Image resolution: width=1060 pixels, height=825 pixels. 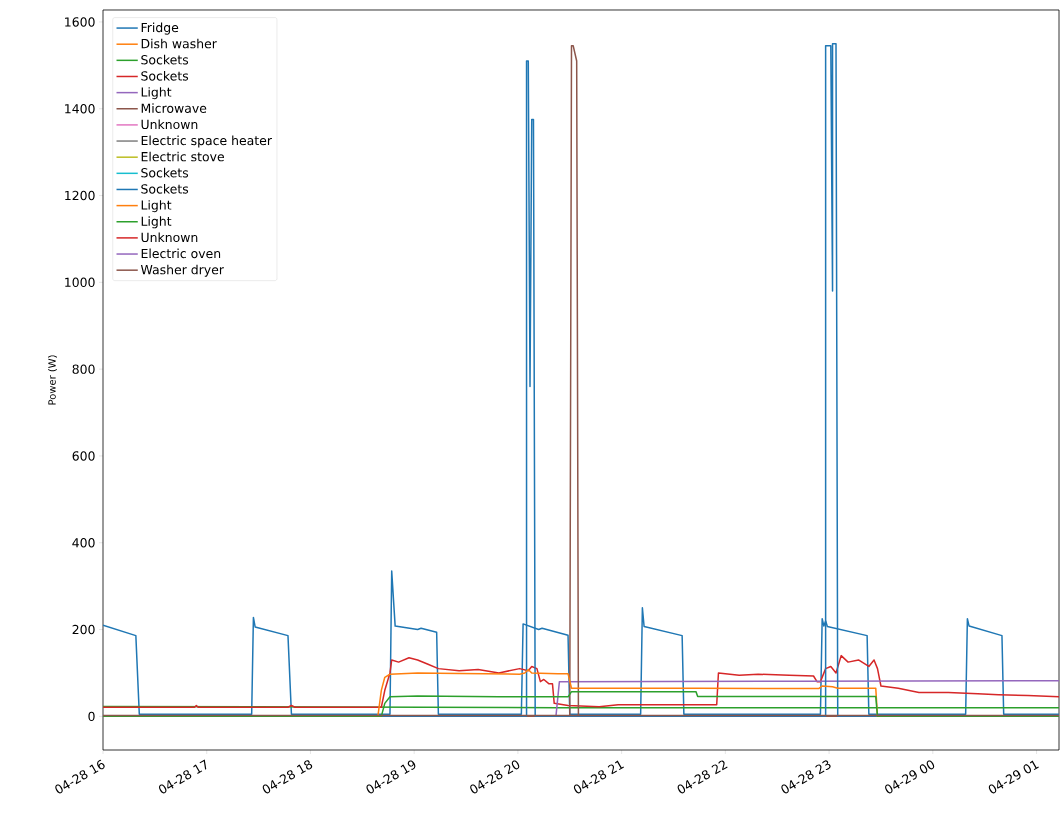 I want to click on y-tick-label: 600, so click(x=83, y=456).